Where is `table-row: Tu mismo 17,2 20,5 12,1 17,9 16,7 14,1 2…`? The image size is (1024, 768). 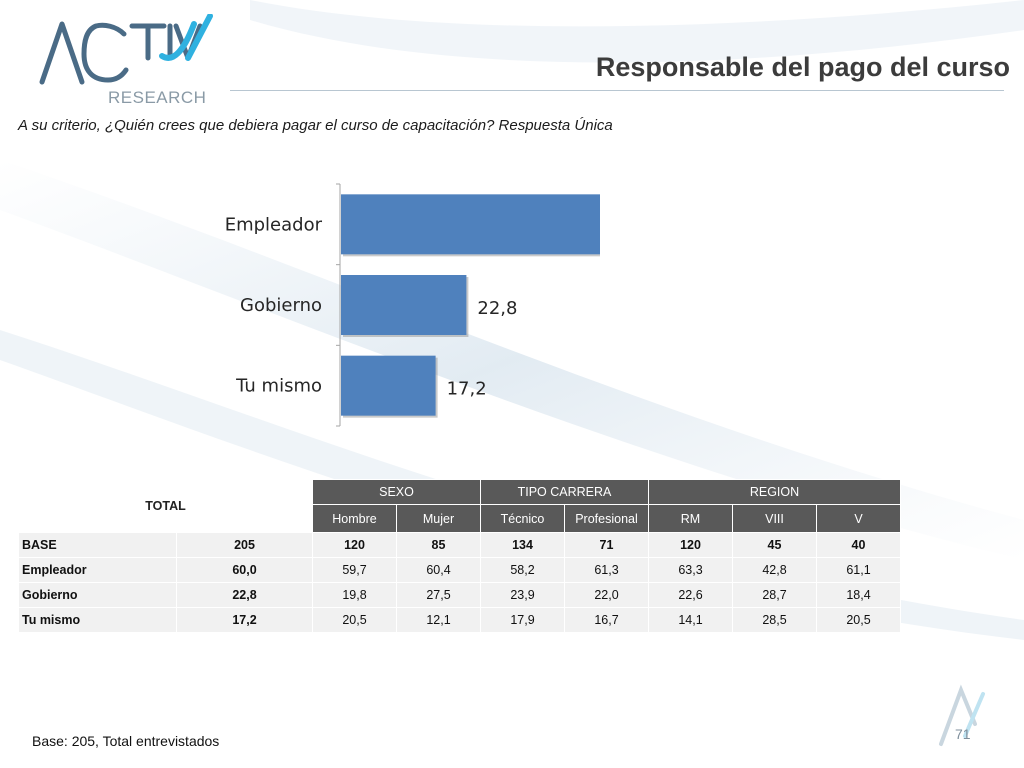
table-row: Tu mismo 17,2 20,5 12,1 17,9 16,7 14,1 2… is located at coordinates (459, 620).